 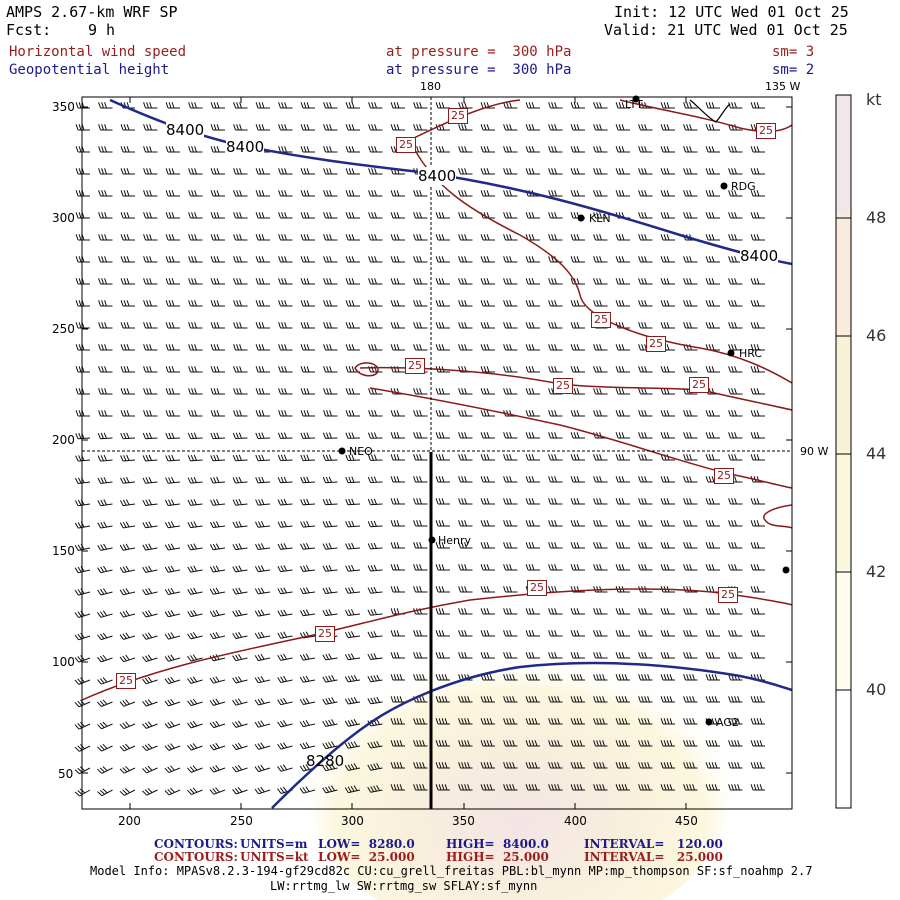 What do you see at coordinates (581, 218) in the screenshot?
I see `station-dot-kln` at bounding box center [581, 218].